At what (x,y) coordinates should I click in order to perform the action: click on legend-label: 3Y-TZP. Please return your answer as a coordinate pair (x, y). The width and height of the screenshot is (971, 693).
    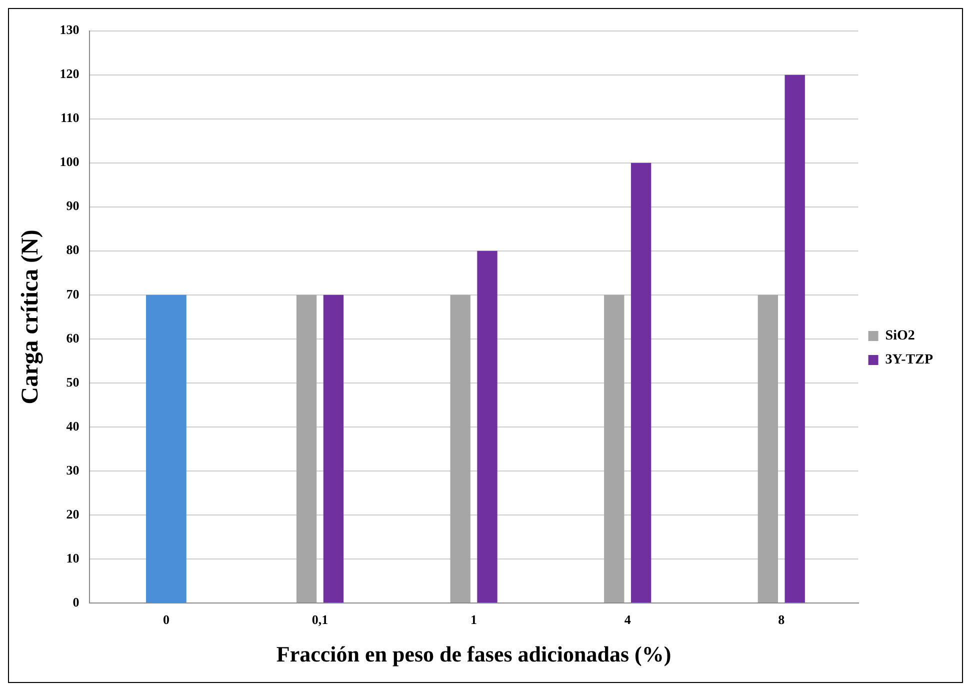
    Looking at the image, I should click on (909, 360).